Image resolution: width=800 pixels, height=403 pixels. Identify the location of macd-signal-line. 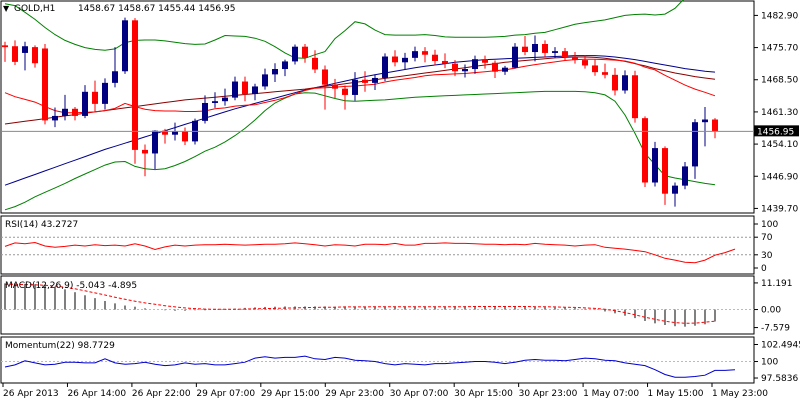
(360, 303).